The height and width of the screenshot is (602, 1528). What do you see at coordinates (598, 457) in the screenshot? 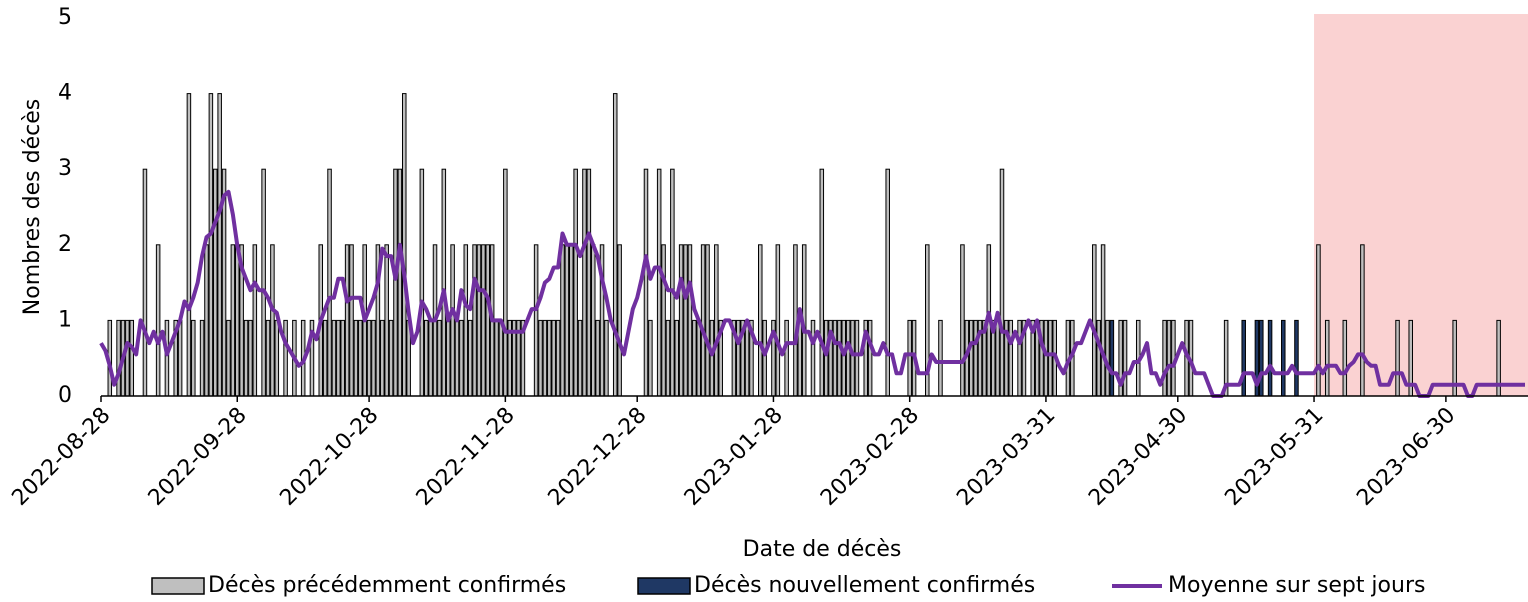
I see `x-tick-label: 2022-12-28` at bounding box center [598, 457].